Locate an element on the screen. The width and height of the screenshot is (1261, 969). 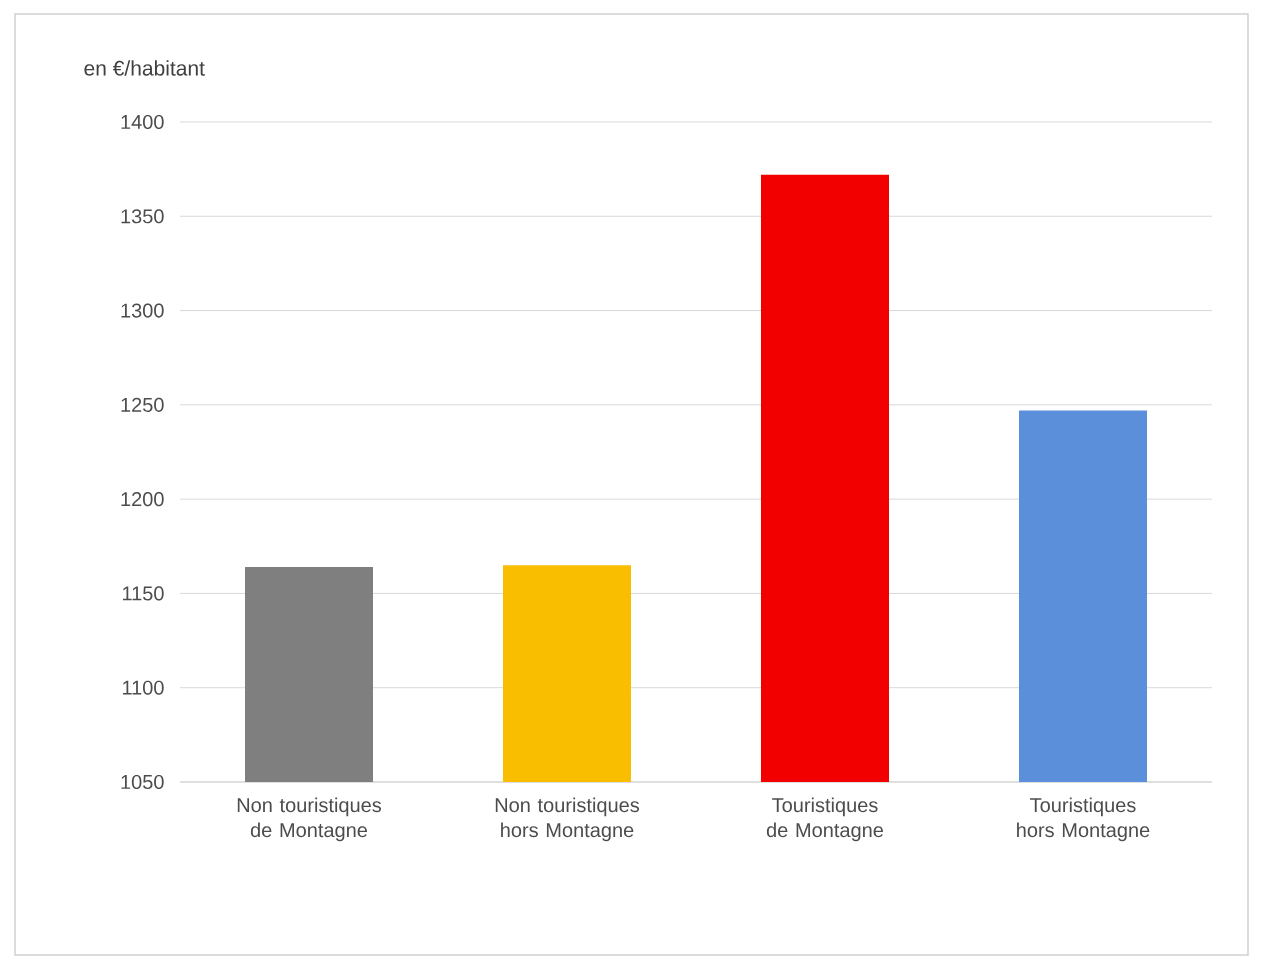
y-tick-label: 1250 is located at coordinates (142, 404).